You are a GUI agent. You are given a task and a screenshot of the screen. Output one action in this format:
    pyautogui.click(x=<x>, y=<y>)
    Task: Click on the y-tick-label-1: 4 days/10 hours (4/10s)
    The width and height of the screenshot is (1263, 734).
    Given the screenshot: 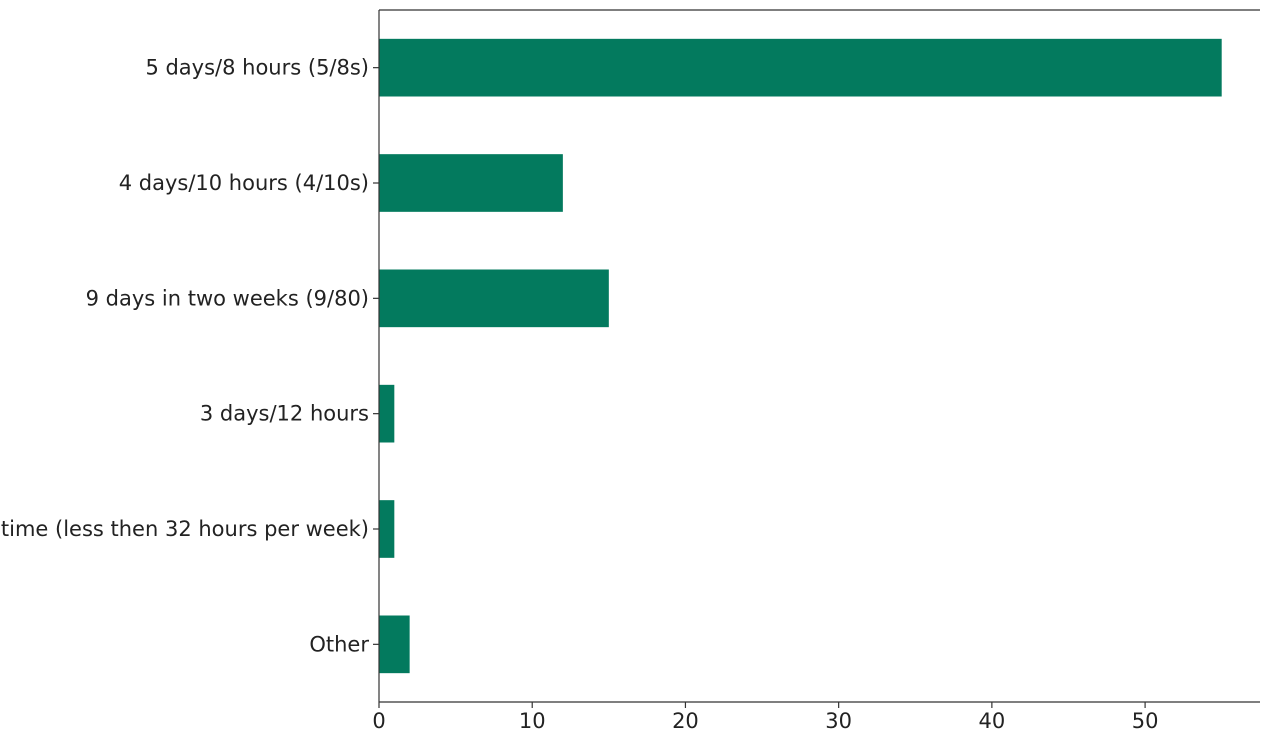 What is the action you would take?
    pyautogui.click(x=244, y=183)
    